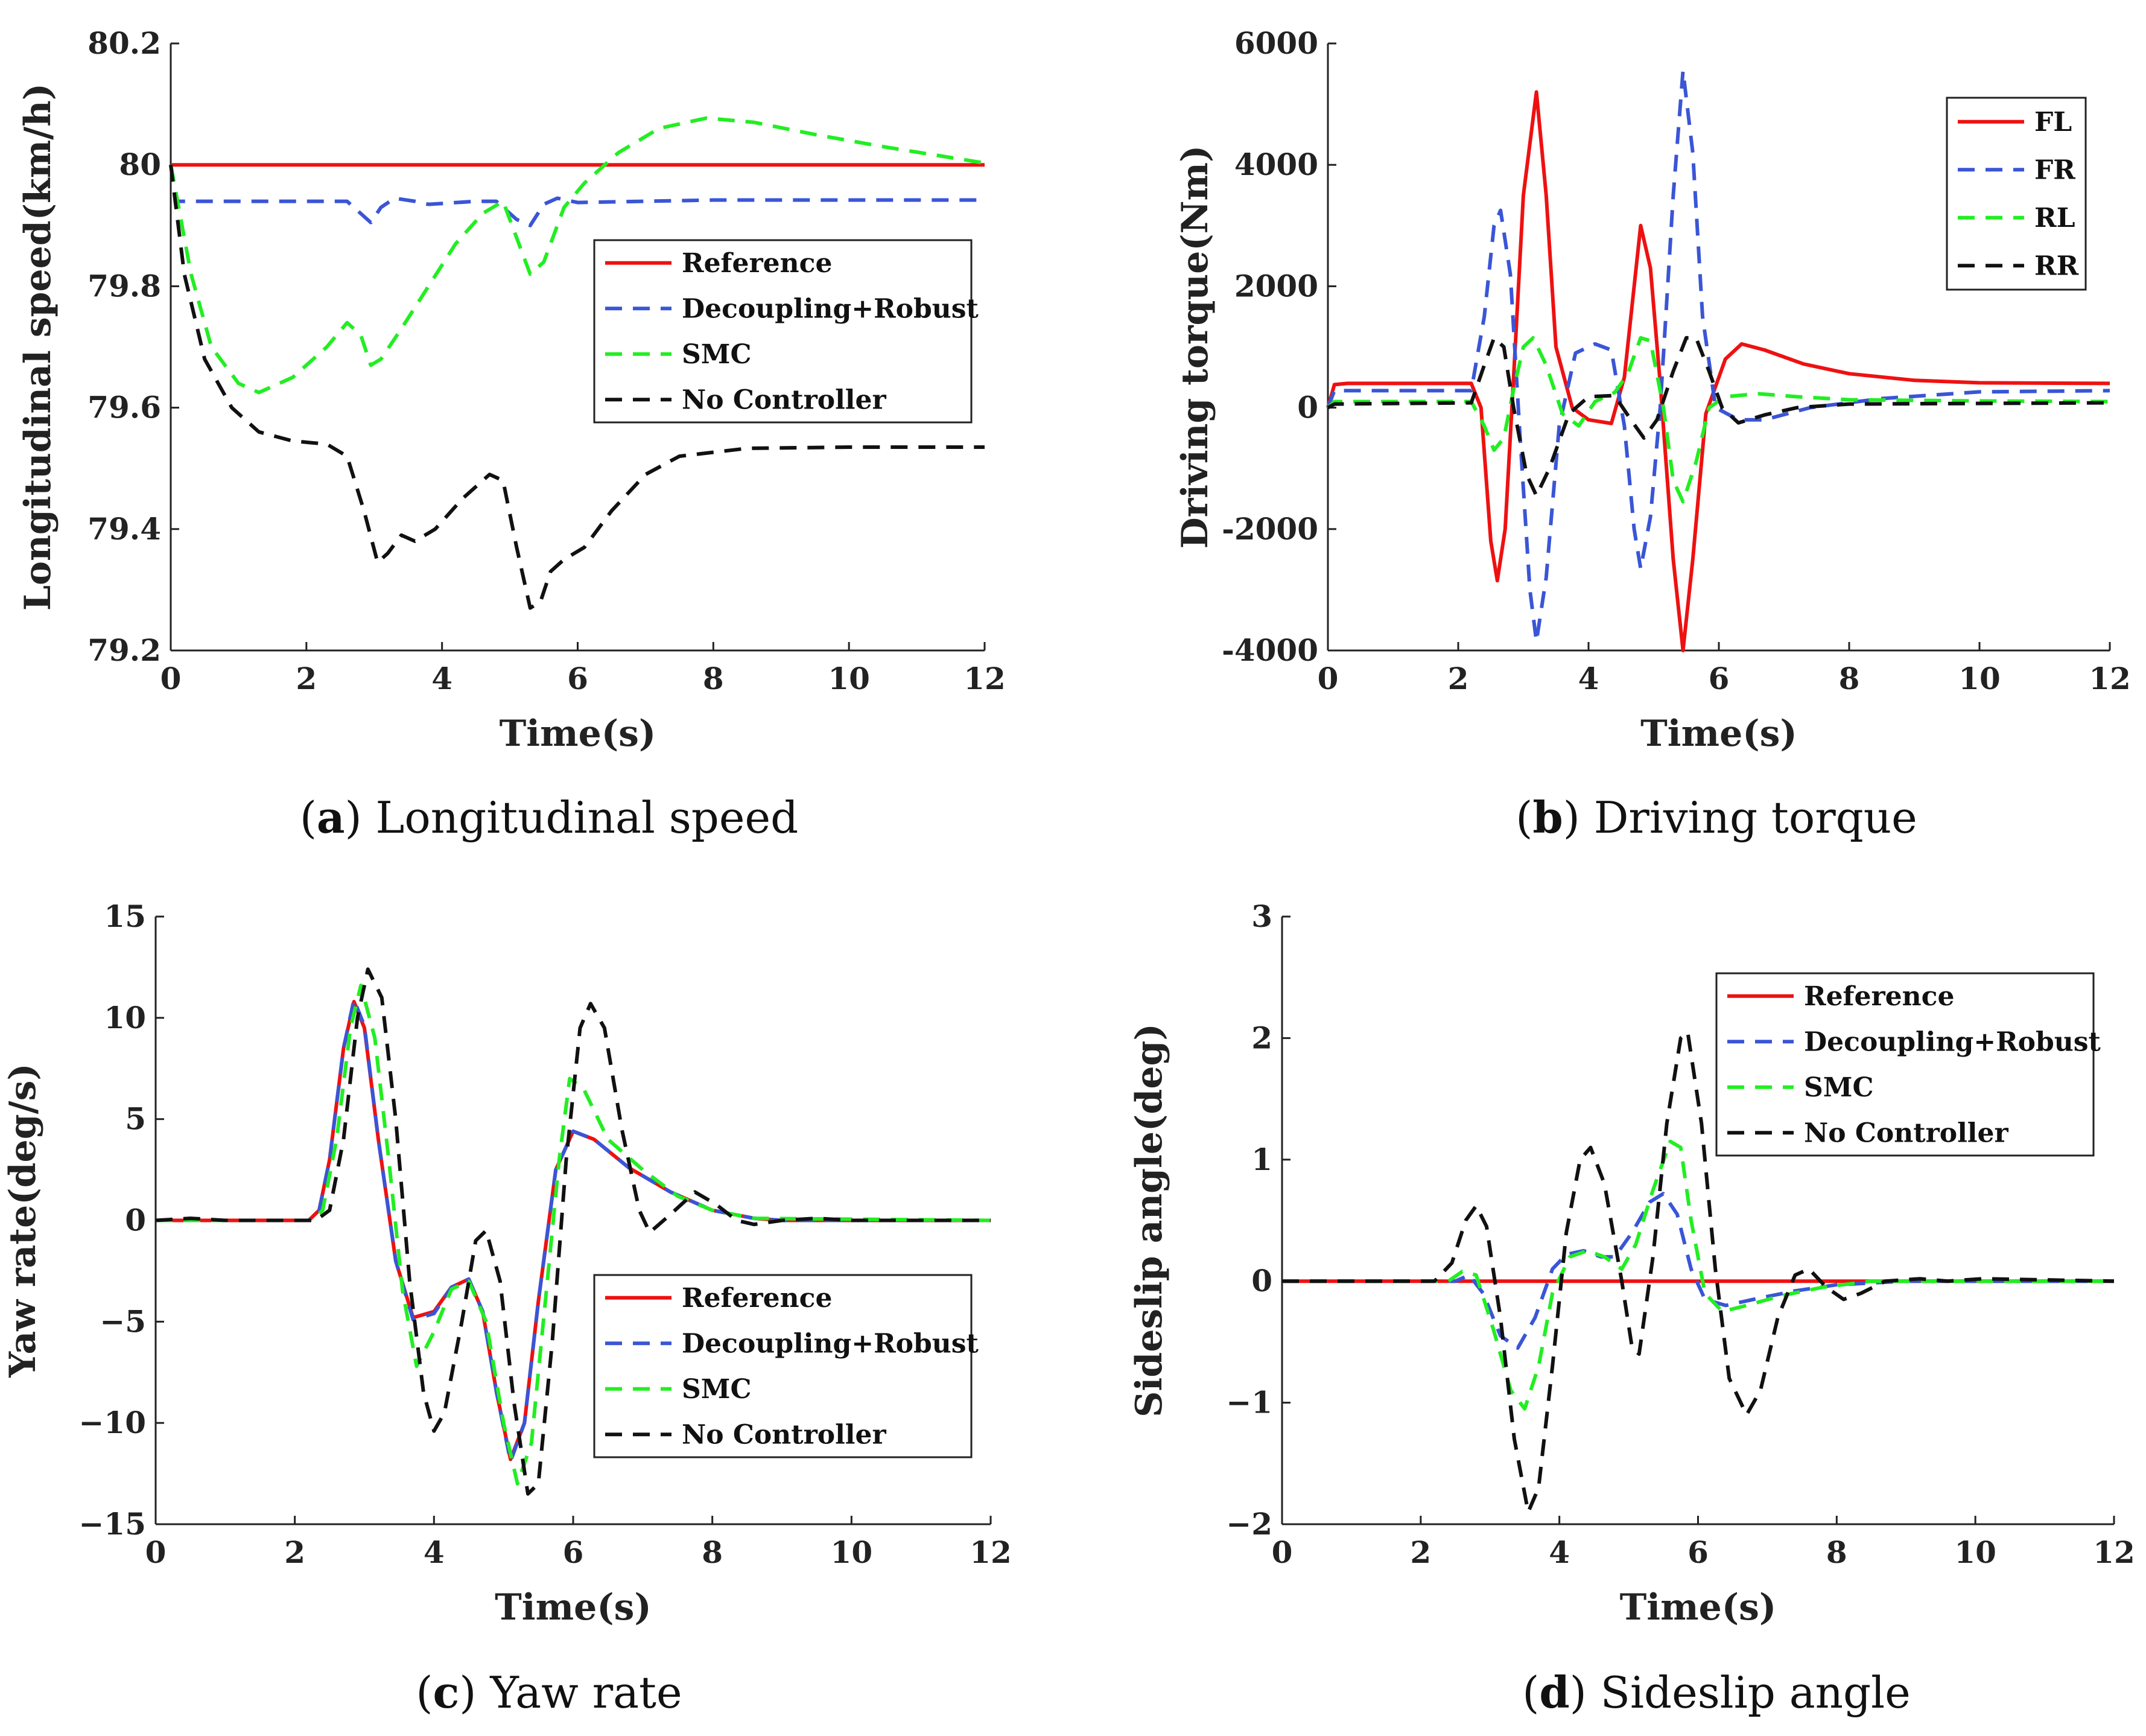 The width and height of the screenshot is (2146, 1736). Describe the element at coordinates (1249, 1524) in the screenshot. I see `y-tick-label: −2` at that location.